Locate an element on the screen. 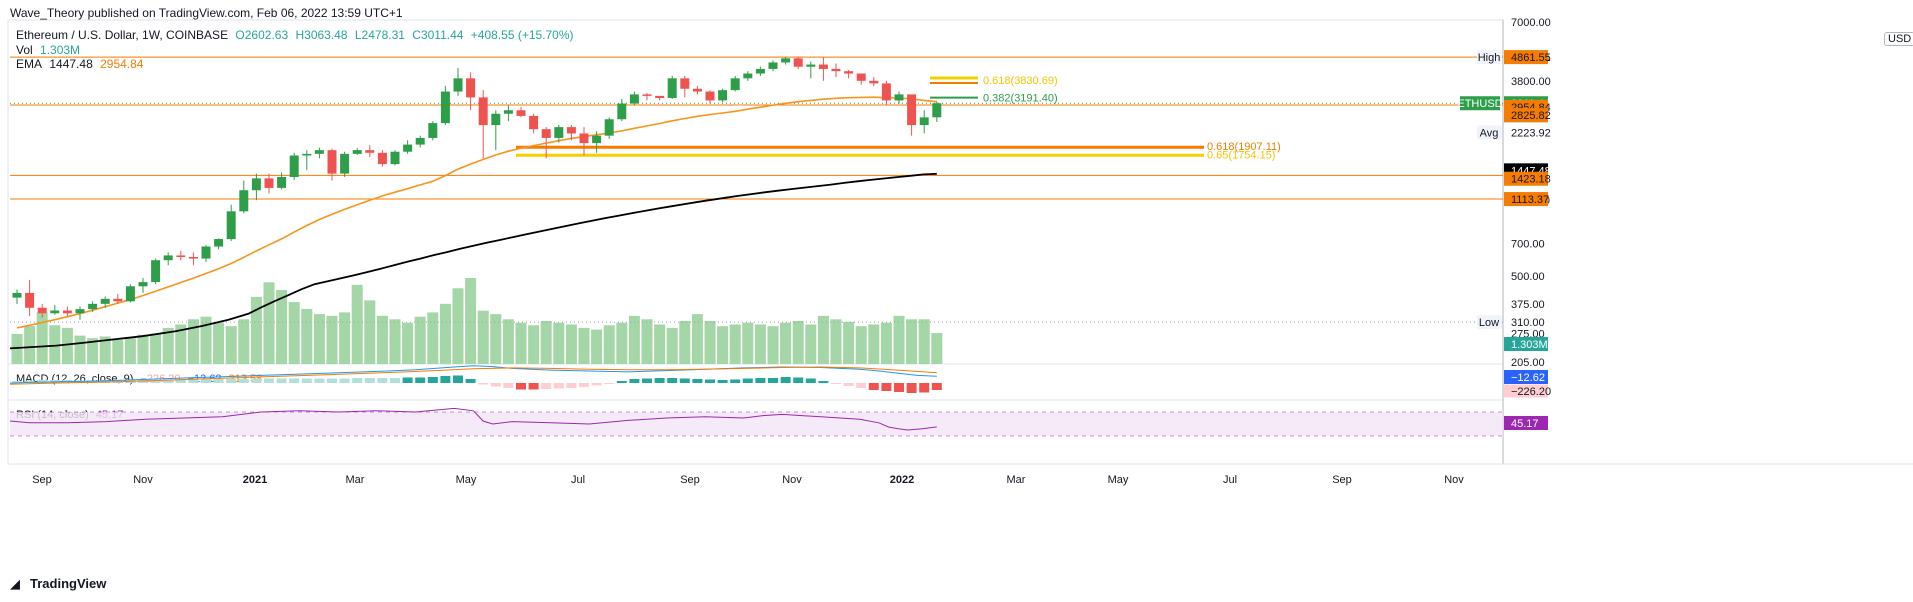 This screenshot has height=602, width=1913. time-tick-label: Jul is located at coordinates (578, 480).